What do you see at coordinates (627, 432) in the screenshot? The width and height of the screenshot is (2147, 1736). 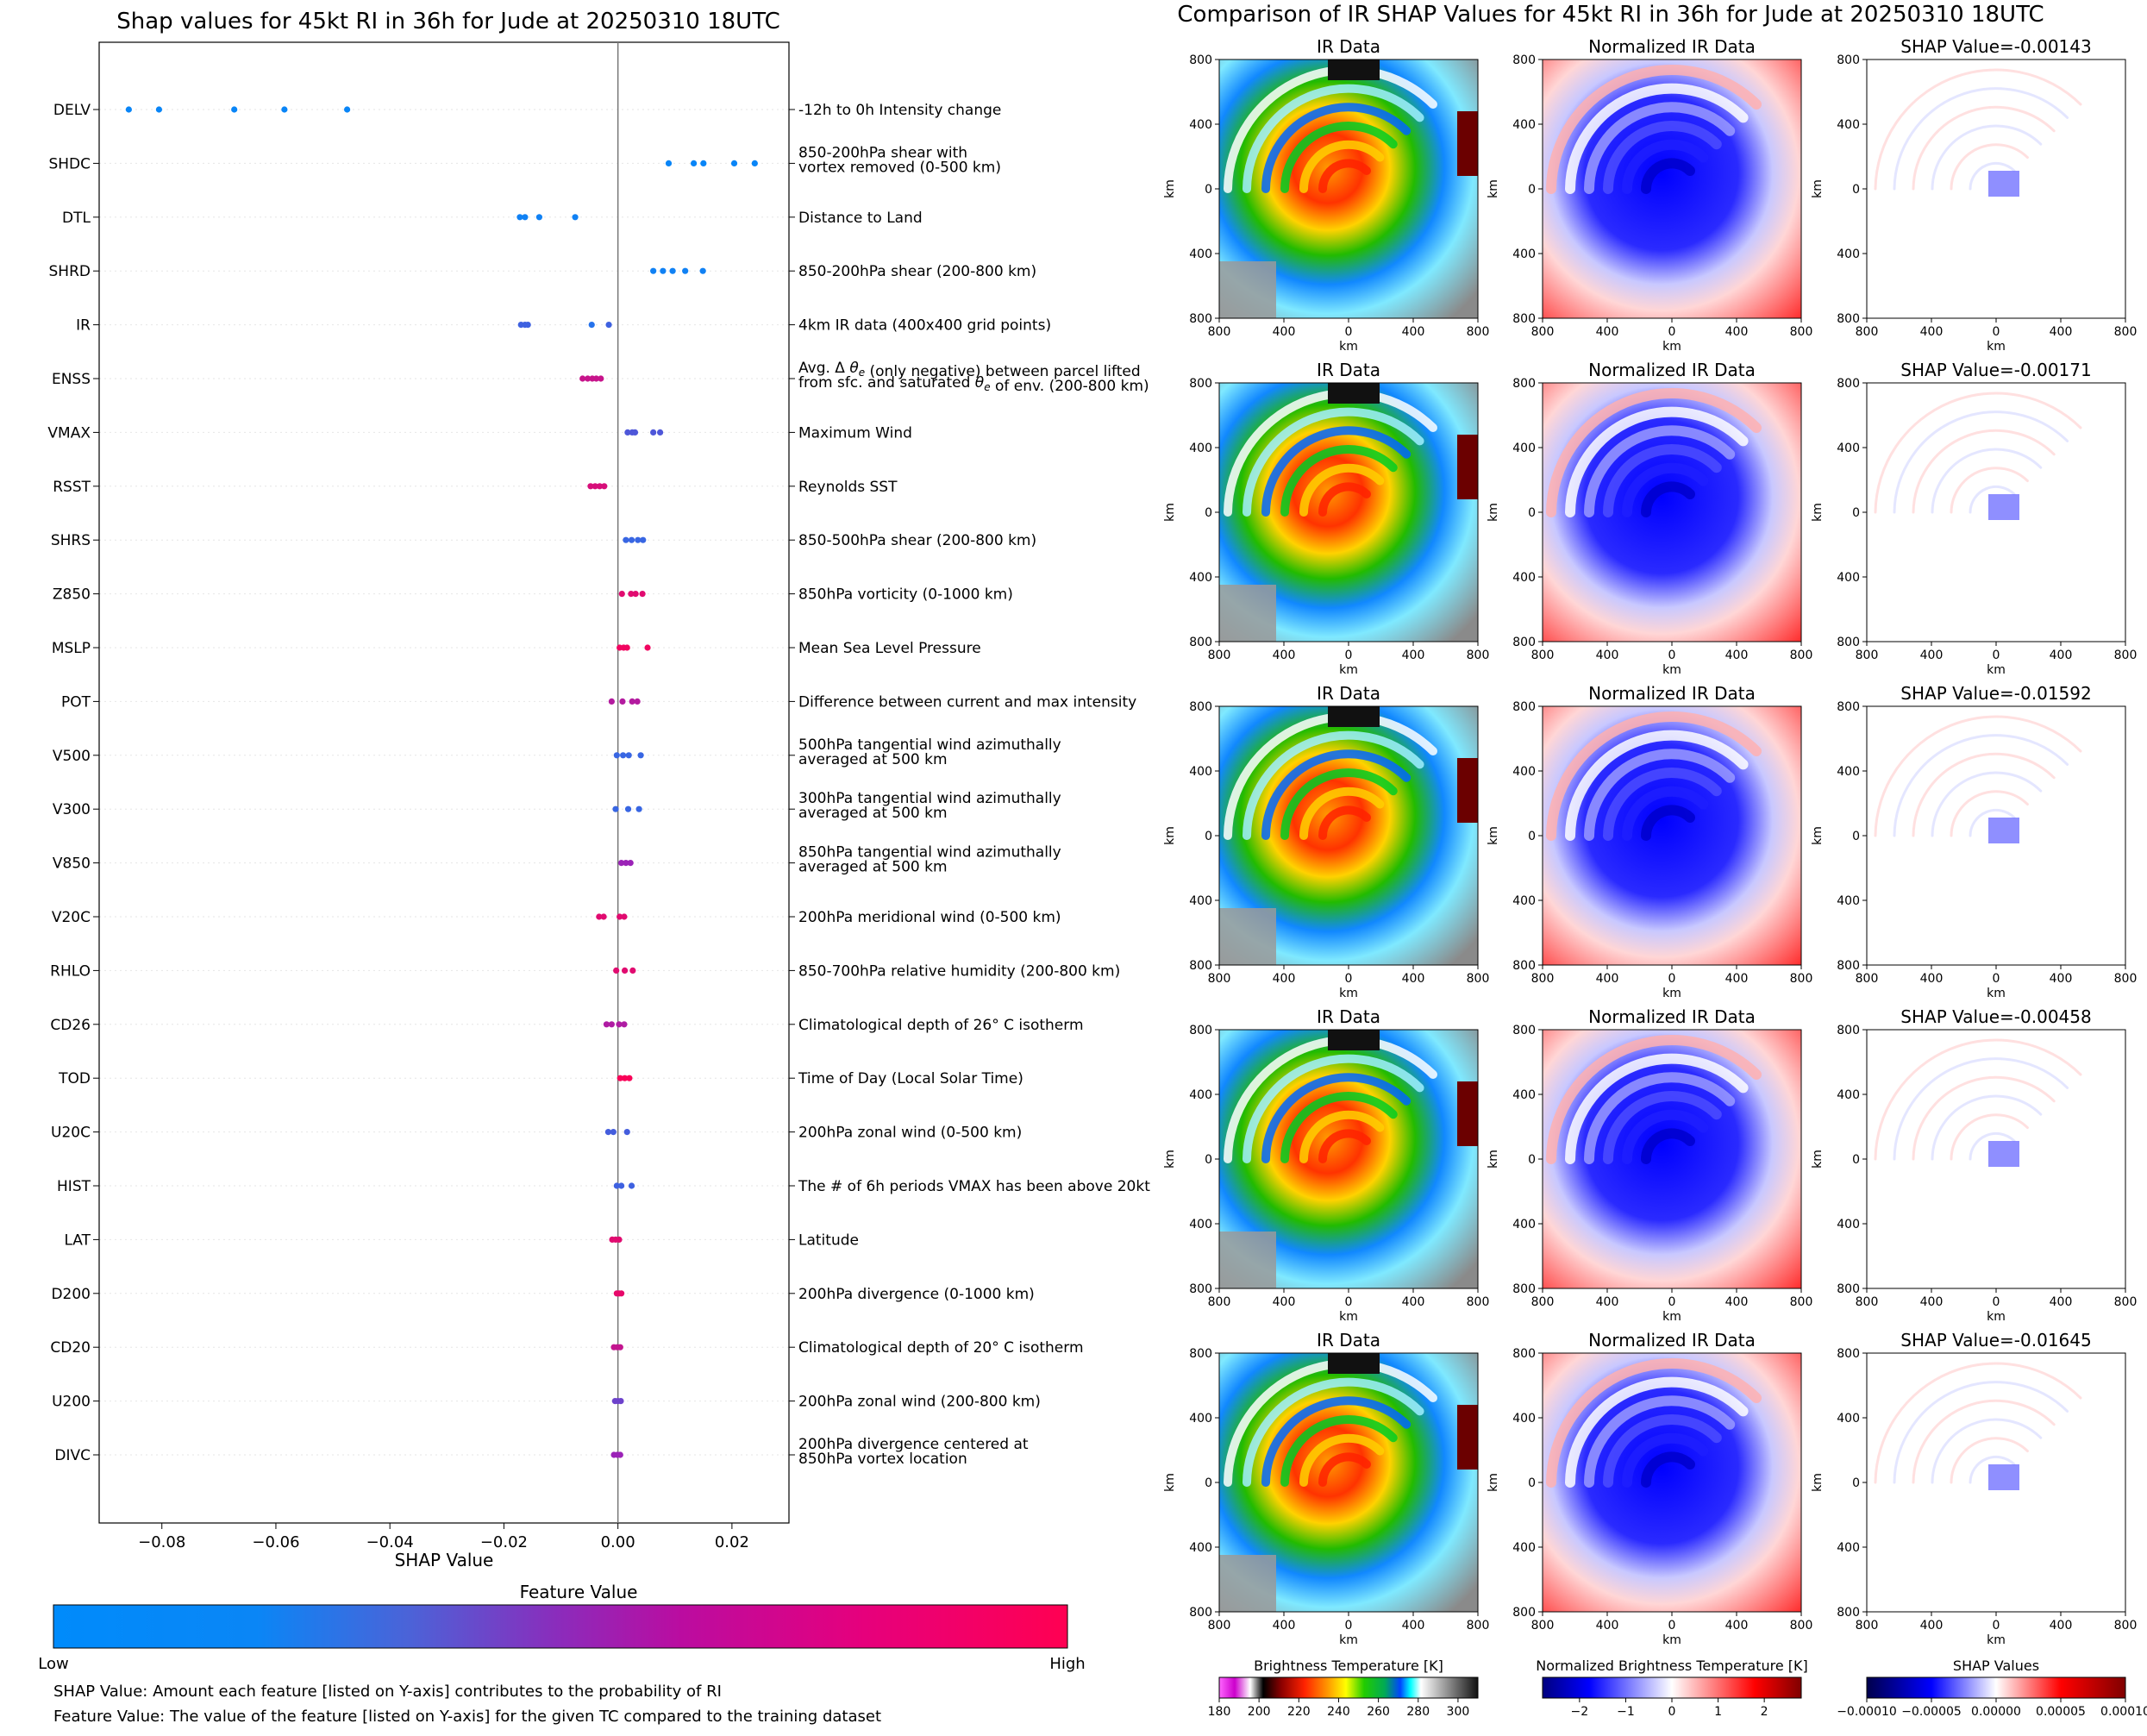 I see `shap-point-vmax` at bounding box center [627, 432].